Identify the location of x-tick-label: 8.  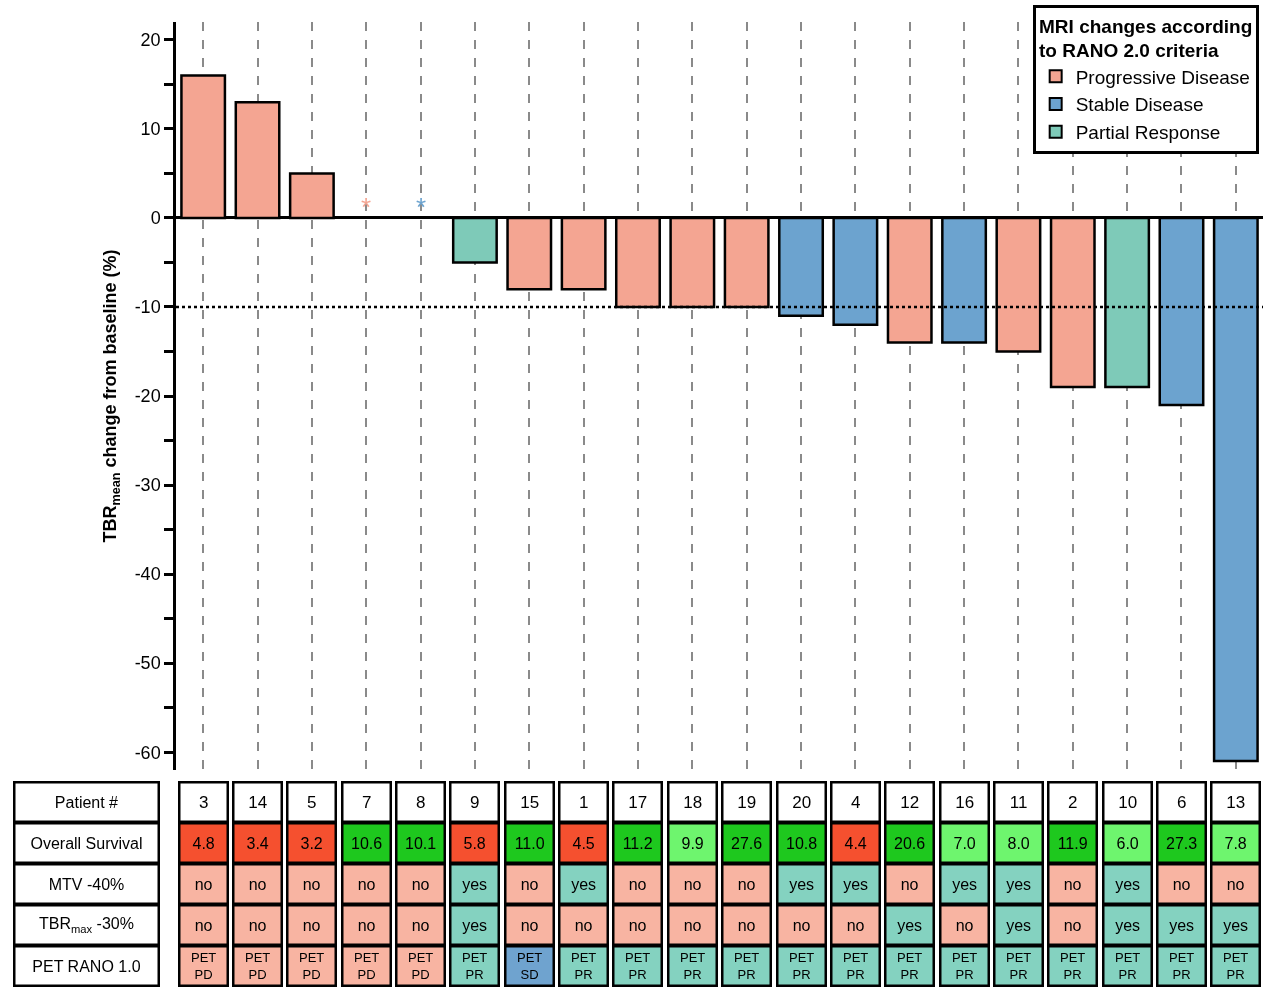
(420, 802).